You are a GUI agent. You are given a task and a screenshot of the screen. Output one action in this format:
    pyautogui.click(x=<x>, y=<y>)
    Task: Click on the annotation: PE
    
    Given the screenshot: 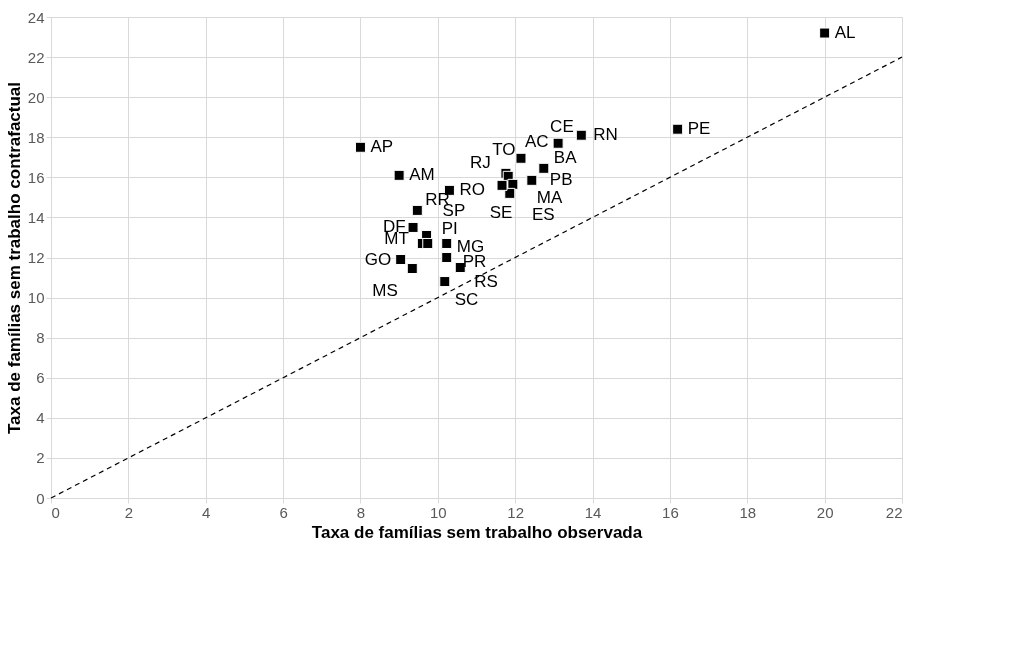 What is the action you would take?
    pyautogui.click(x=699, y=129)
    